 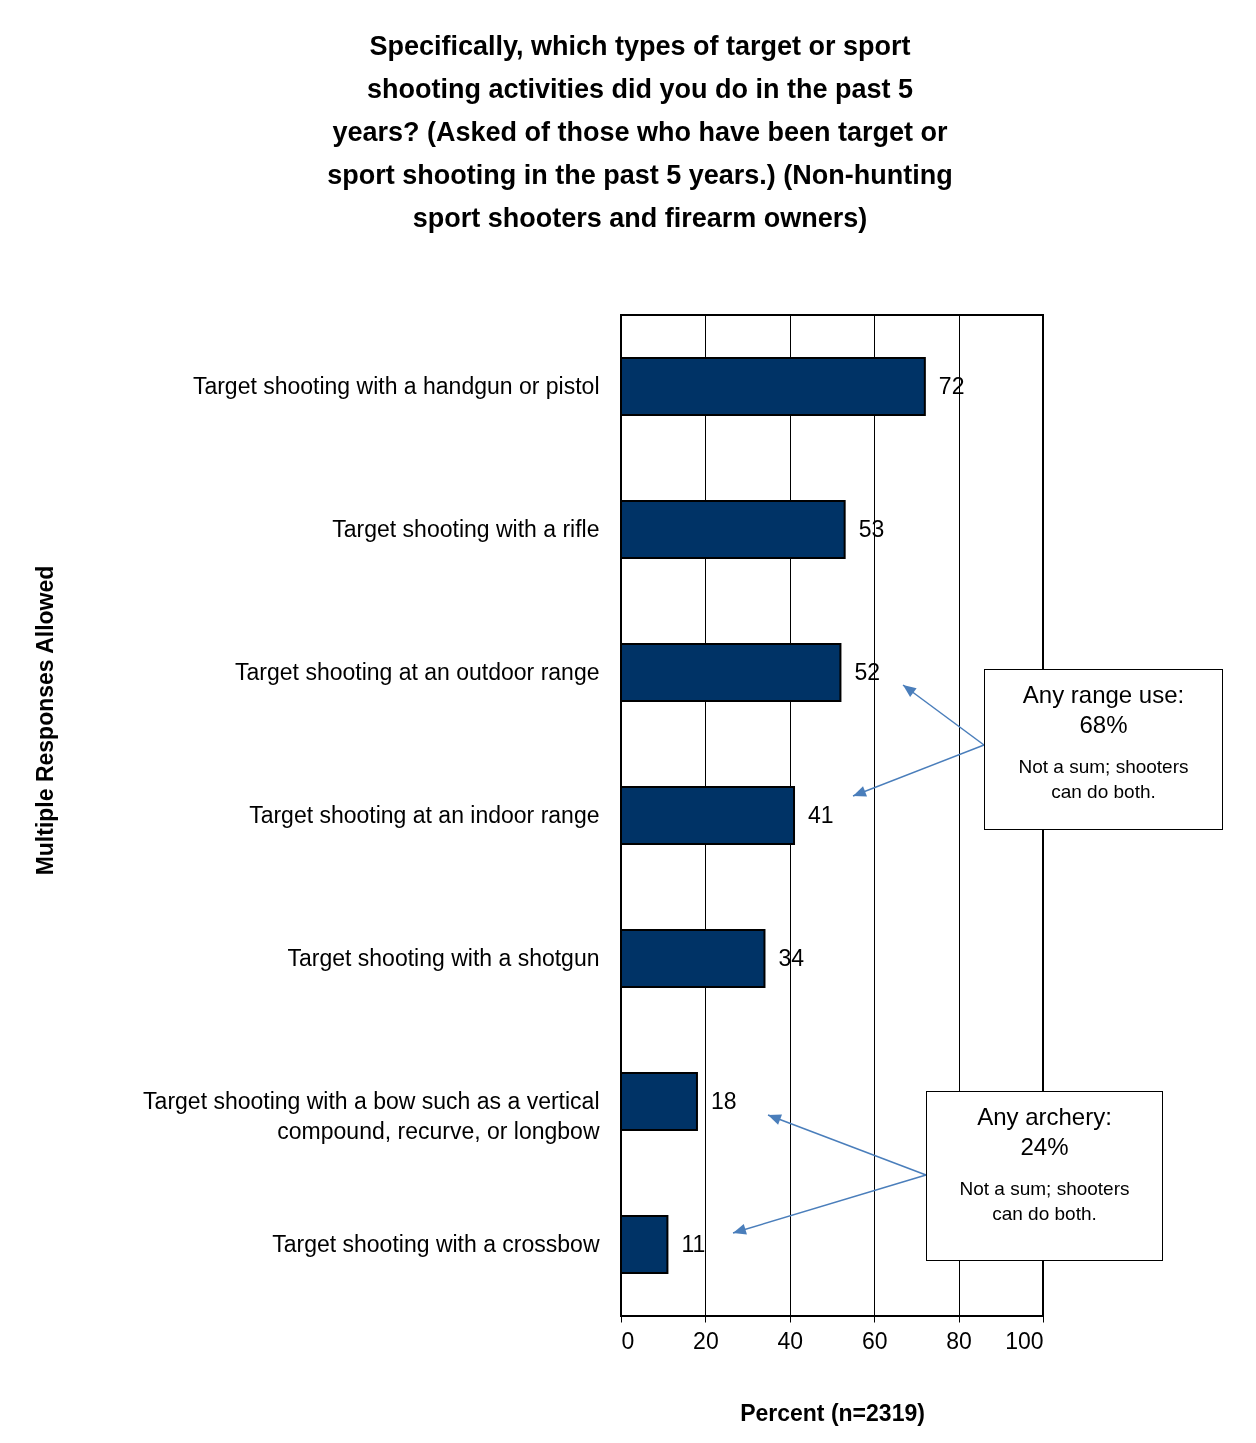 What do you see at coordinates (443, 957) in the screenshot?
I see `y-tick-label: Target shooting with a shotgun` at bounding box center [443, 957].